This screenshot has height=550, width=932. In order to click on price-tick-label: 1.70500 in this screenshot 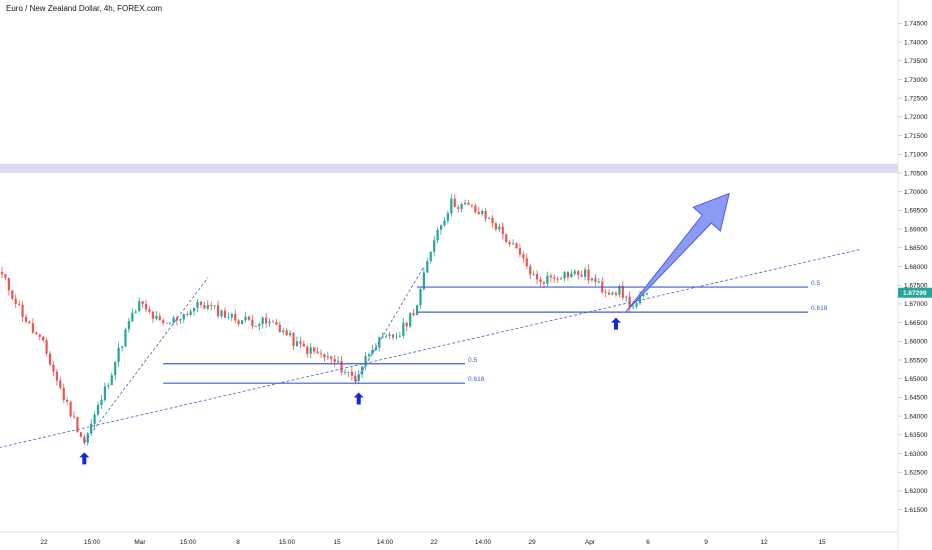, I will do `click(916, 173)`.